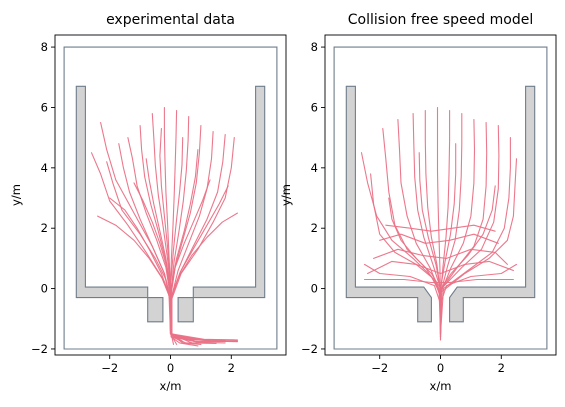  Describe the element at coordinates (440, 20) in the screenshot. I see `chart-title: Collision free speed model` at that location.